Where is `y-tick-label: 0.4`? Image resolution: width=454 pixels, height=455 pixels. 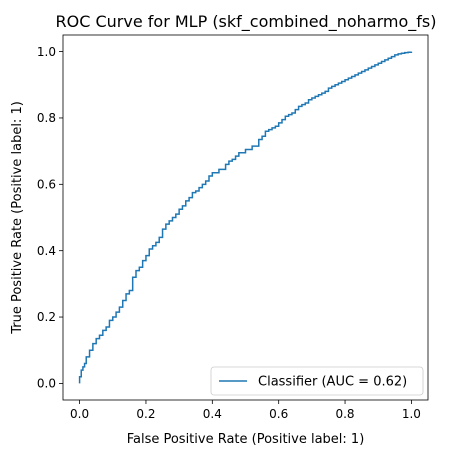
y-tick-label: 0.4 is located at coordinates (46, 251).